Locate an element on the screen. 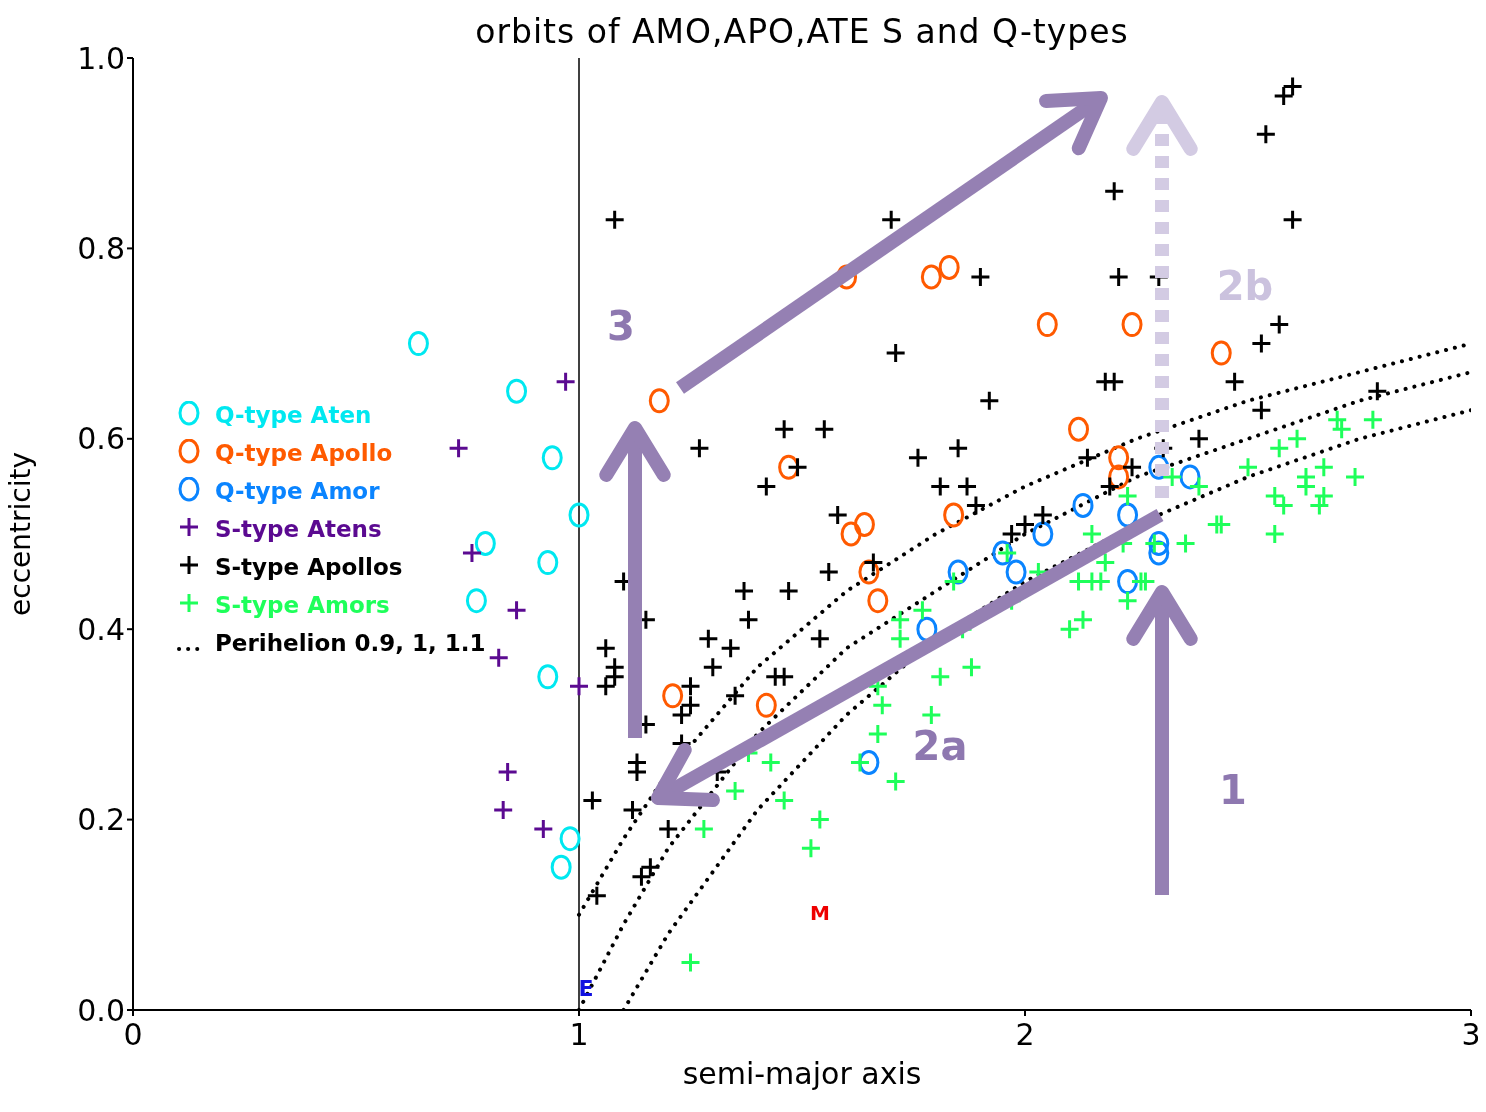 Image resolution: width=1486 pixels, height=1112 pixels. legend-label: Q-type Amor is located at coordinates (297, 491).